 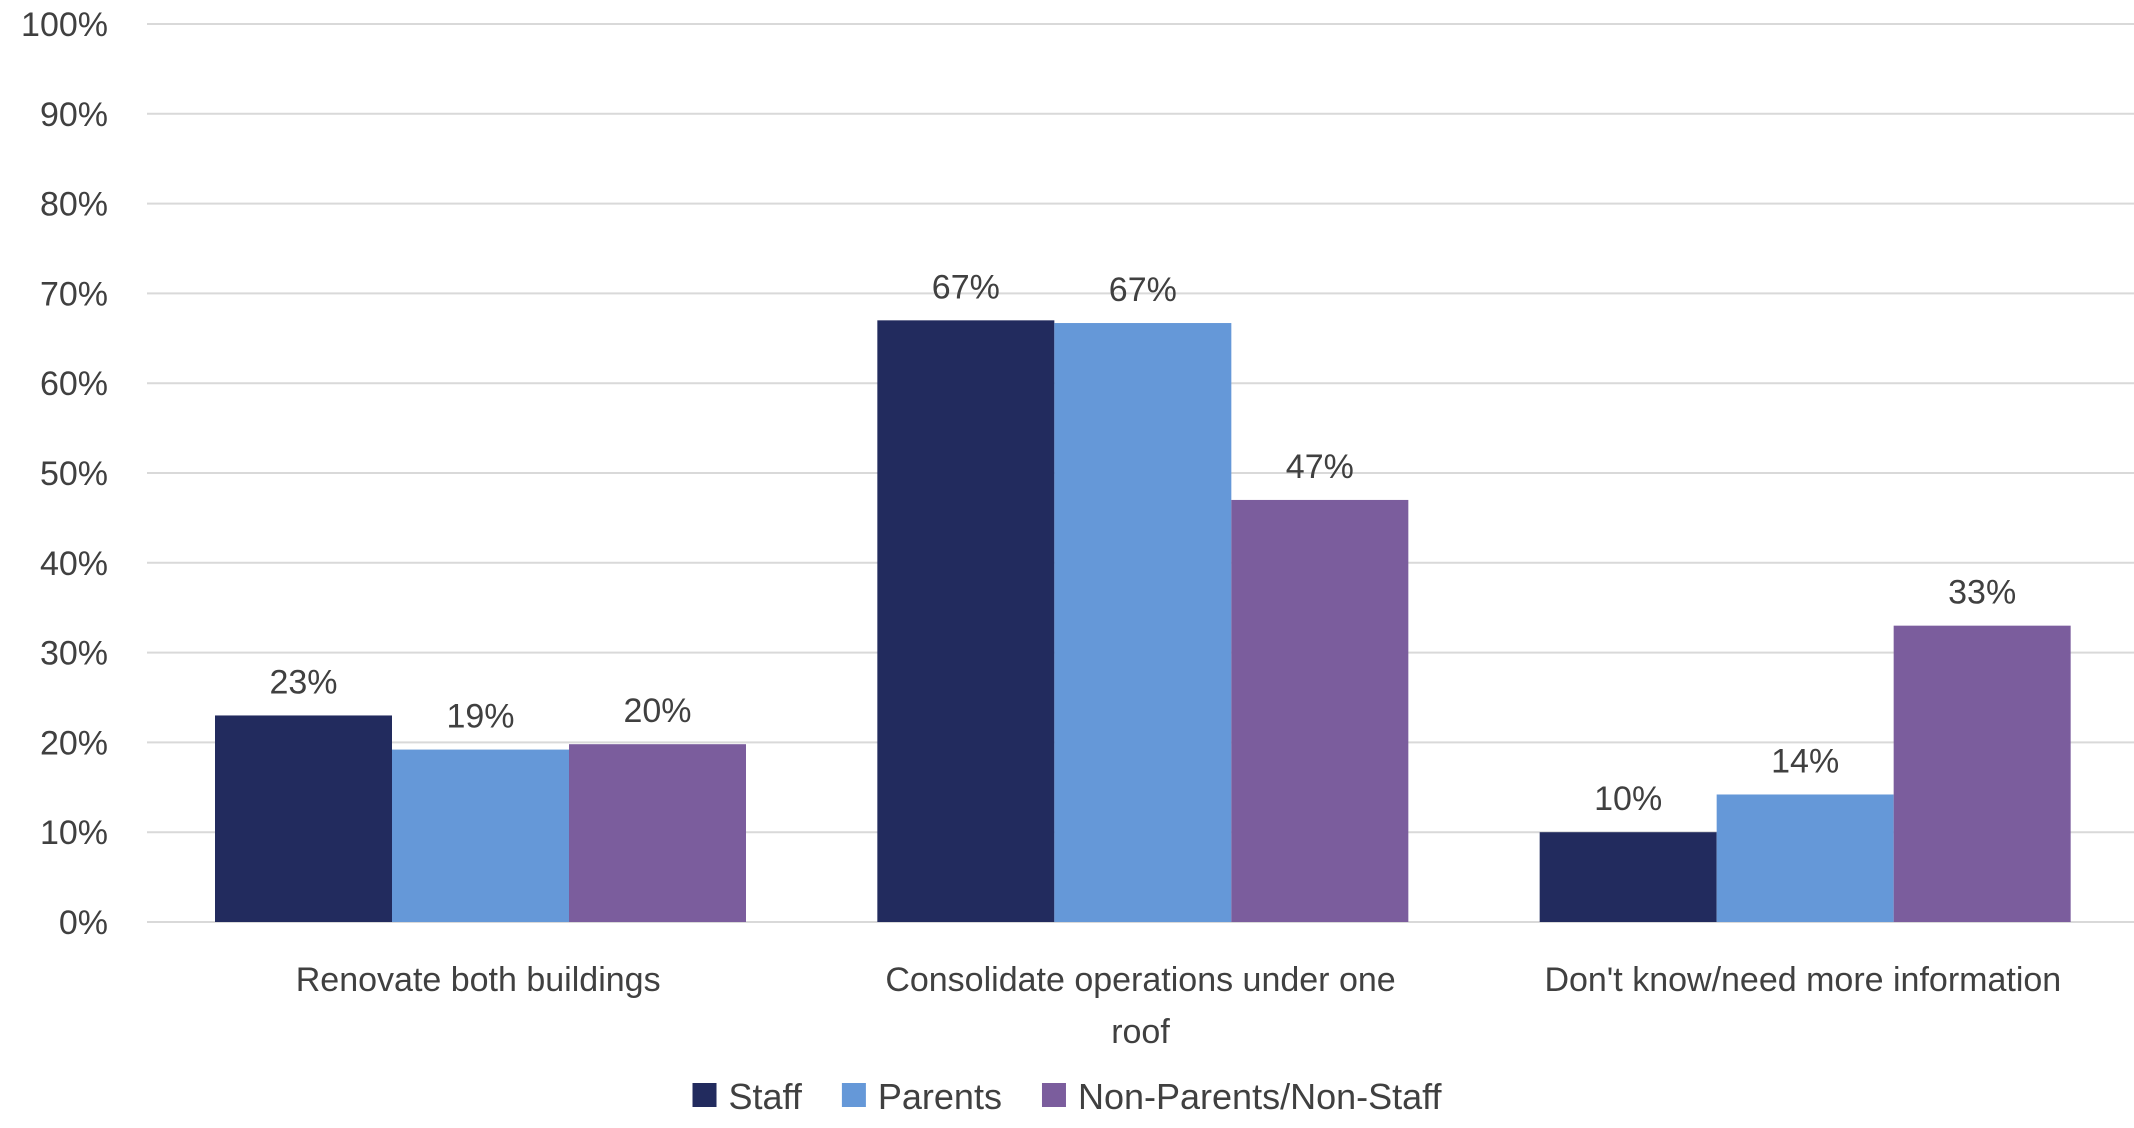 I want to click on x-category-label: Consolidate operations under one, so click(x=1140, y=980).